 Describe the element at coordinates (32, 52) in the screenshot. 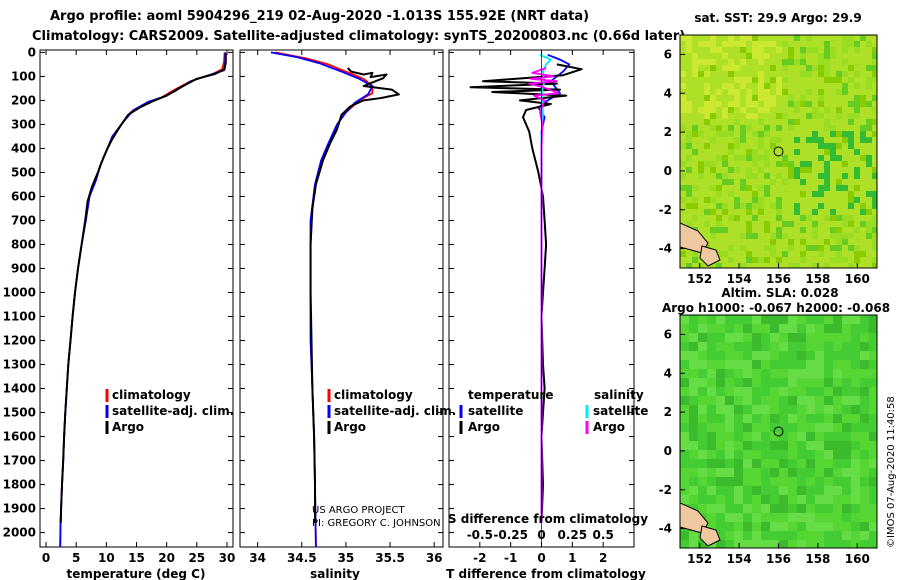

I see `depth-tick-label: 0` at that location.